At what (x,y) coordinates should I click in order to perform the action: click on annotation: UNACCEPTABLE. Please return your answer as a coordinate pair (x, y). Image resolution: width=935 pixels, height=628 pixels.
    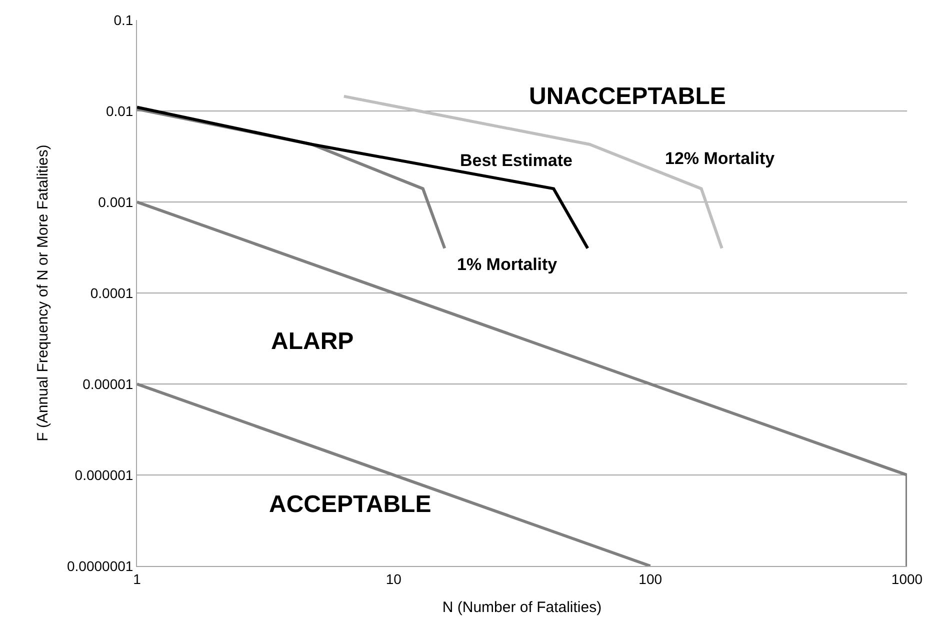
    Looking at the image, I should click on (627, 96).